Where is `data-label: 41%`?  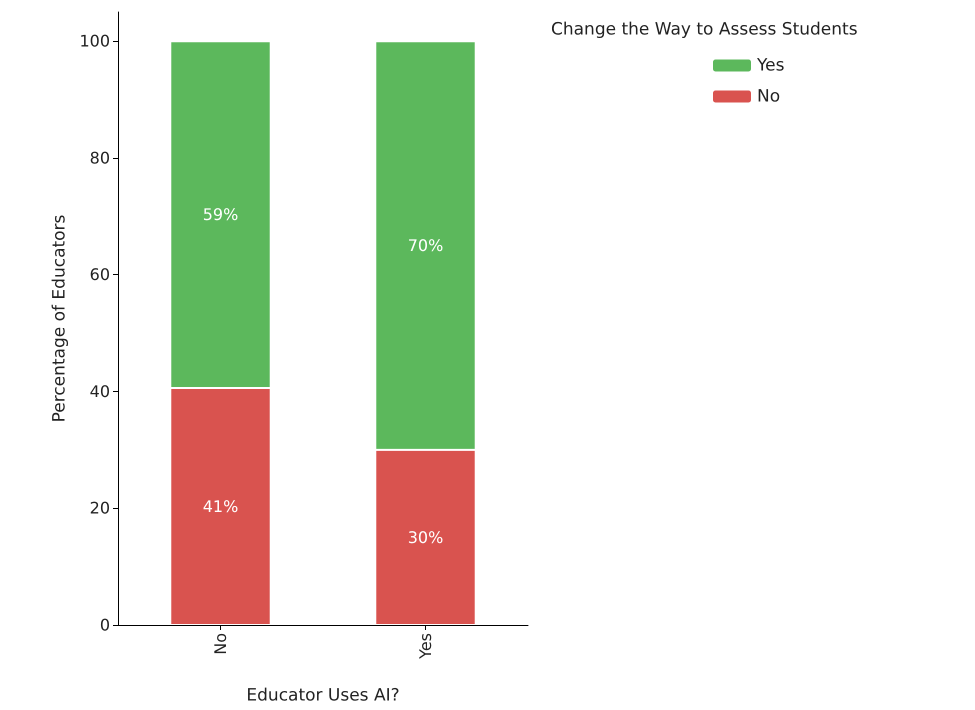 data-label: 41% is located at coordinates (220, 506).